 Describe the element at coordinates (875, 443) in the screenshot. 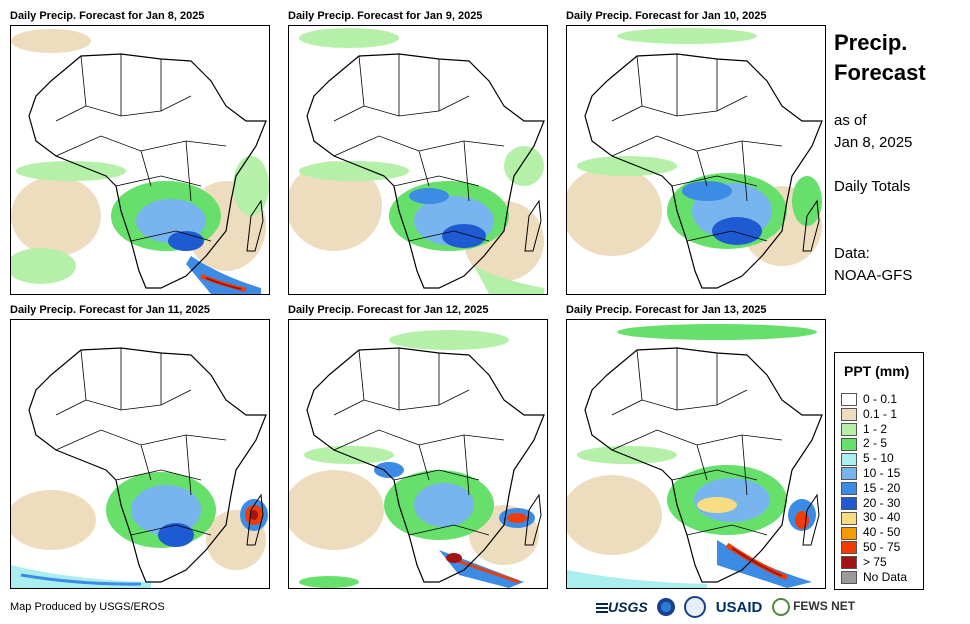

I see `legend-label: 2 - 5` at that location.